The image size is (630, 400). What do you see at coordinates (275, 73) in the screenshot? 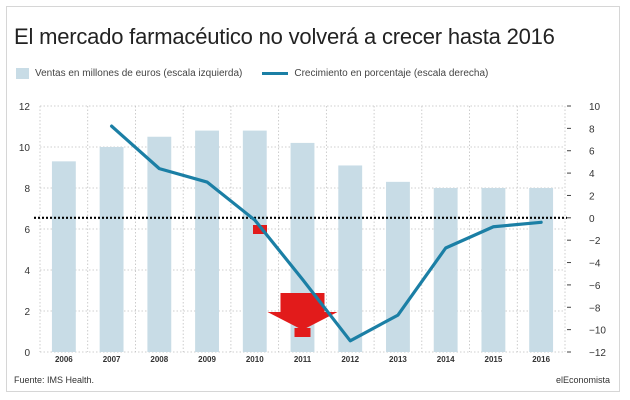
I see `legend-swatch-growth` at bounding box center [275, 73].